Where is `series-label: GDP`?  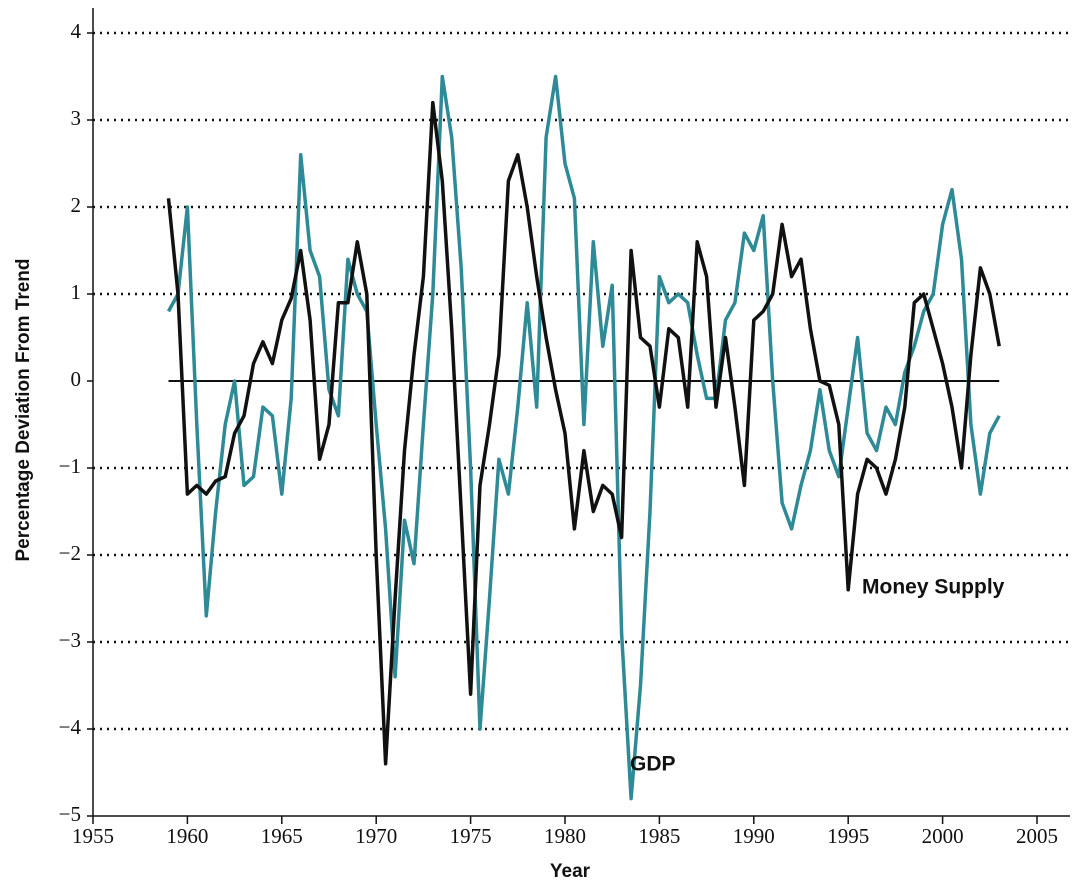
series-label: GDP is located at coordinates (653, 764).